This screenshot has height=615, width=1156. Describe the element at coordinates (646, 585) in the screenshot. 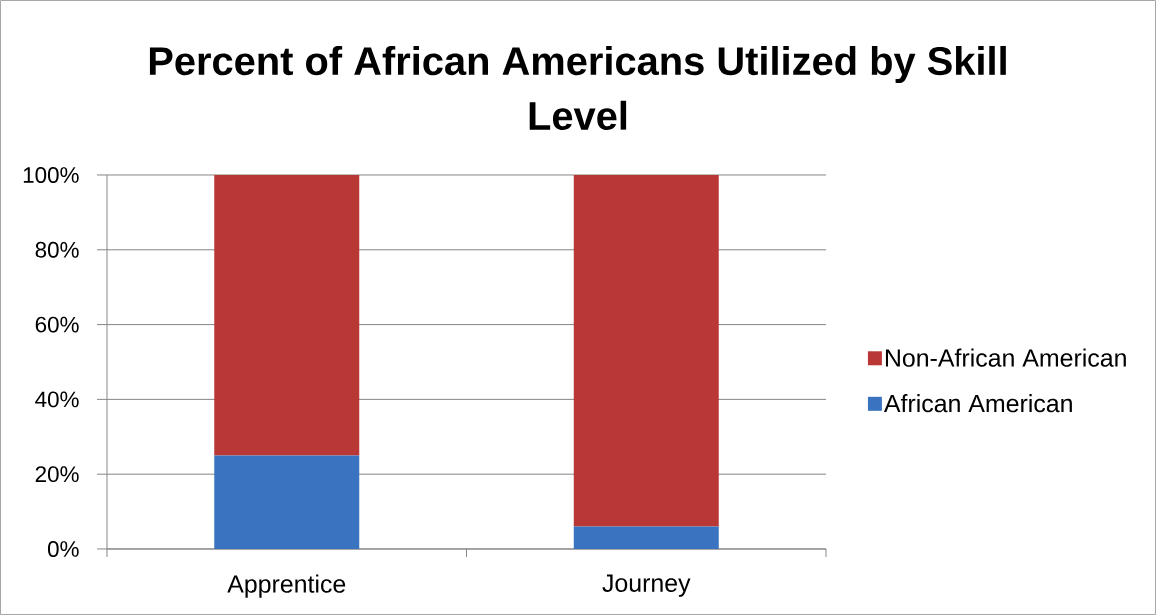

I see `x-tick-label: Journey` at that location.